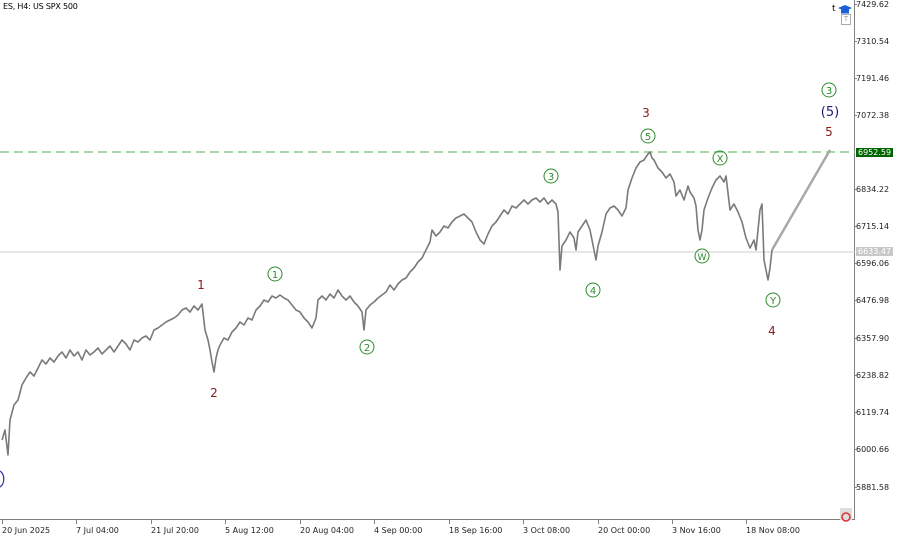 The image size is (900, 539). I want to click on price-tick: 7310.54, so click(871, 41).